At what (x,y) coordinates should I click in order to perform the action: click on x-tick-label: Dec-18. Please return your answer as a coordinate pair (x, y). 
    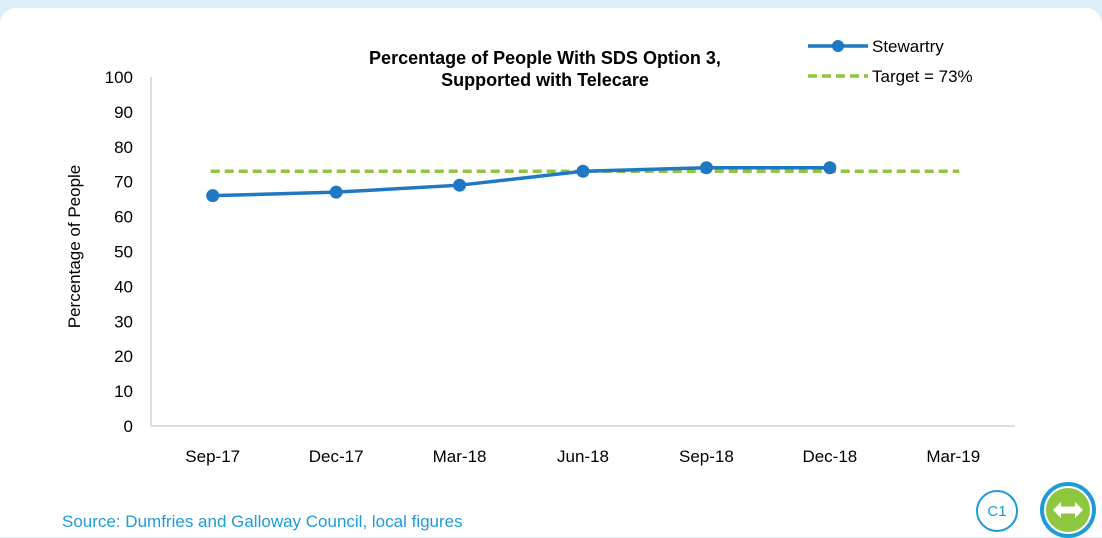
    Looking at the image, I should click on (829, 456).